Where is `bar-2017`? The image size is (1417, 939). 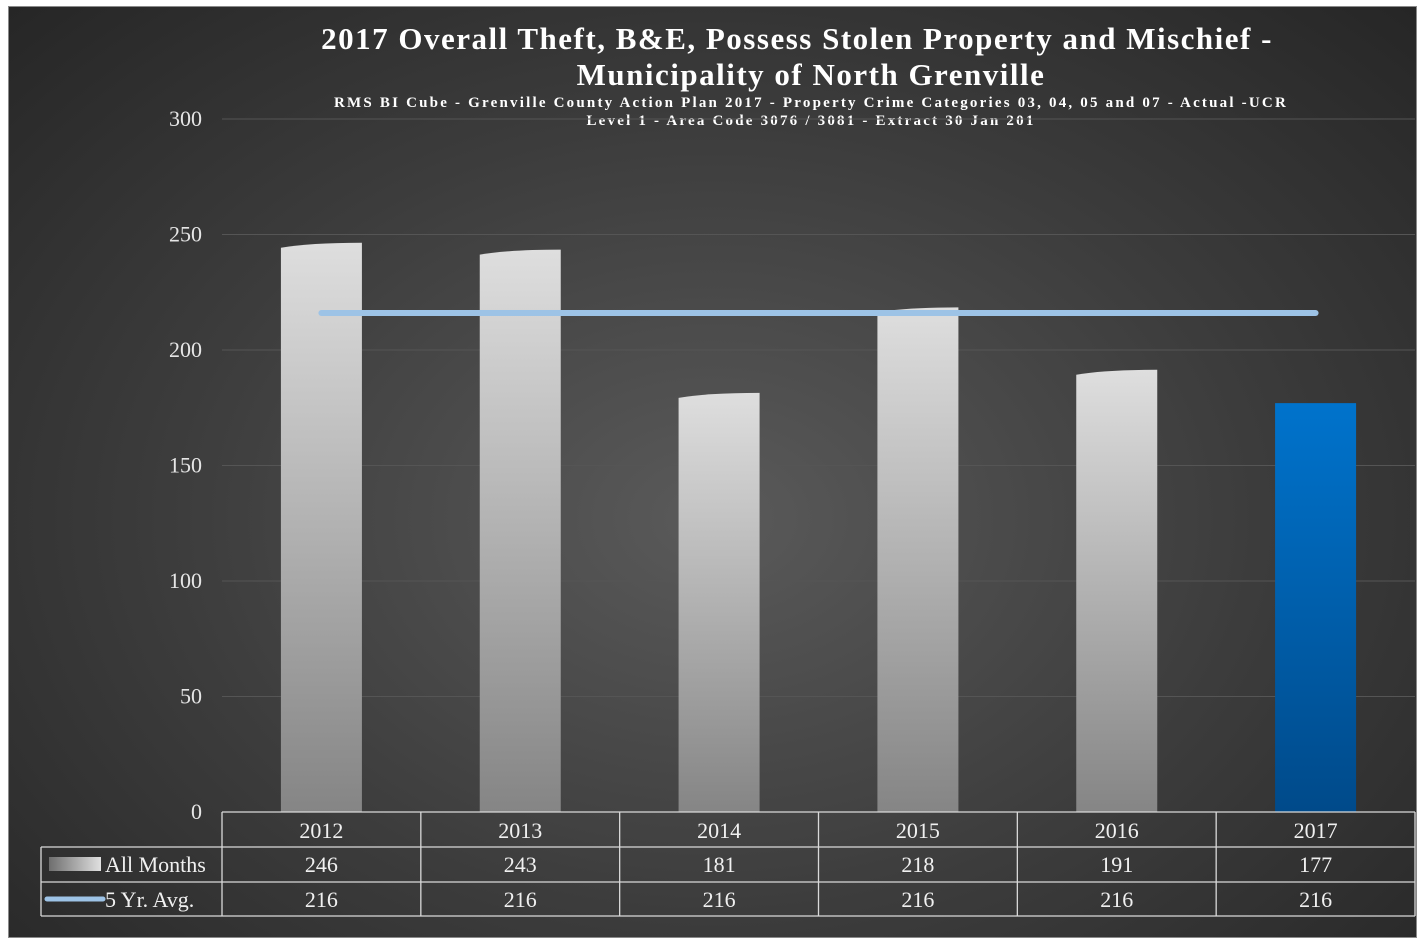
bar-2017 is located at coordinates (1316, 607).